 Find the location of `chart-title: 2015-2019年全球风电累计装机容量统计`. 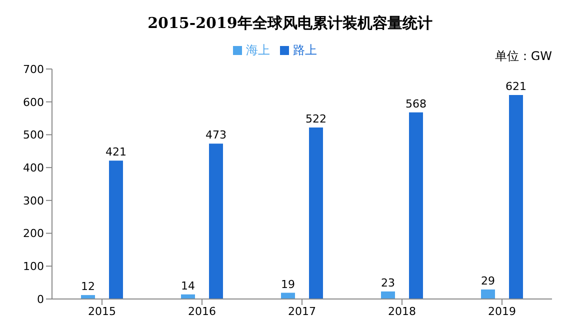

chart-title: 2015-2019年全球风电累计装机容量统计 is located at coordinates (290, 23).